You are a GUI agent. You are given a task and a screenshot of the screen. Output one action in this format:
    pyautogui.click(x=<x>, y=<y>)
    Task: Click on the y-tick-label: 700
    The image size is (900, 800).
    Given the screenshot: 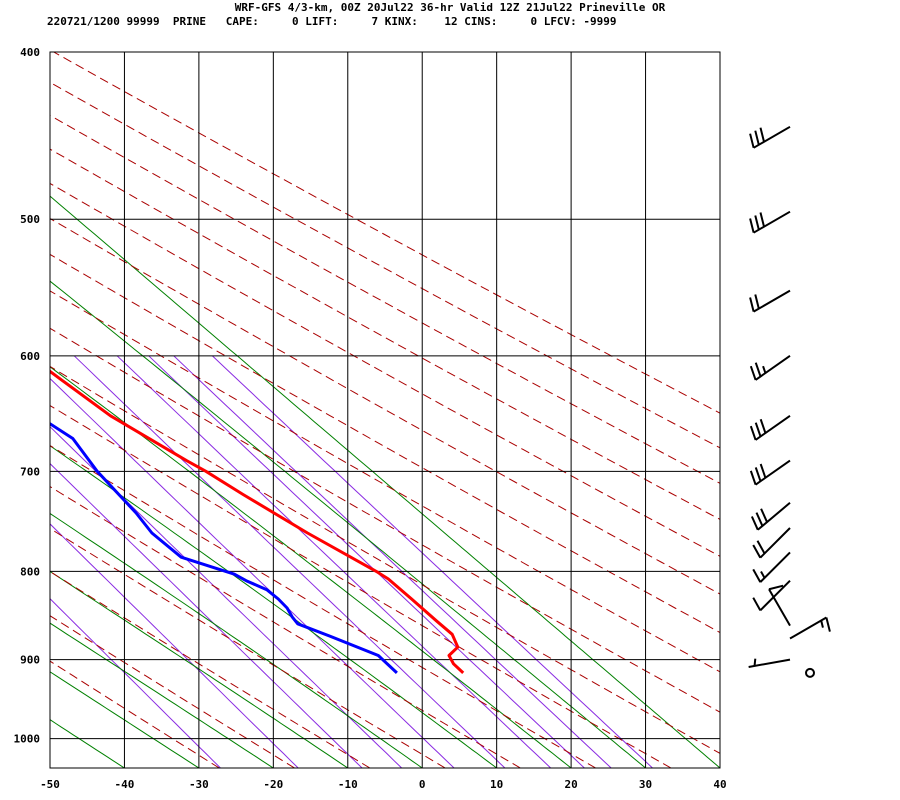 What is the action you would take?
    pyautogui.click(x=30, y=471)
    